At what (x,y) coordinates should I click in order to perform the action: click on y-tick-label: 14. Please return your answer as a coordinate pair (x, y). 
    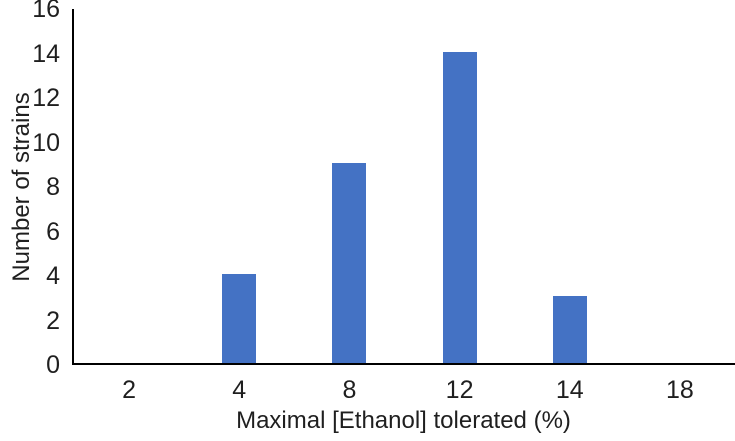
    Looking at the image, I should click on (46, 53).